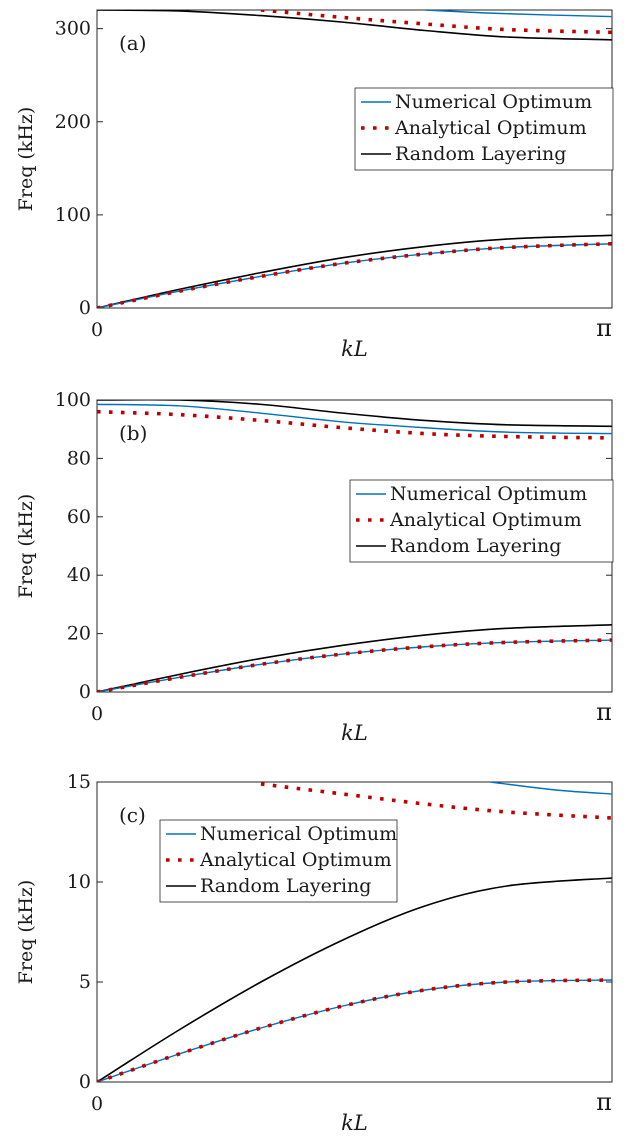  I want to click on y-tick-label: 60, so click(79, 517).